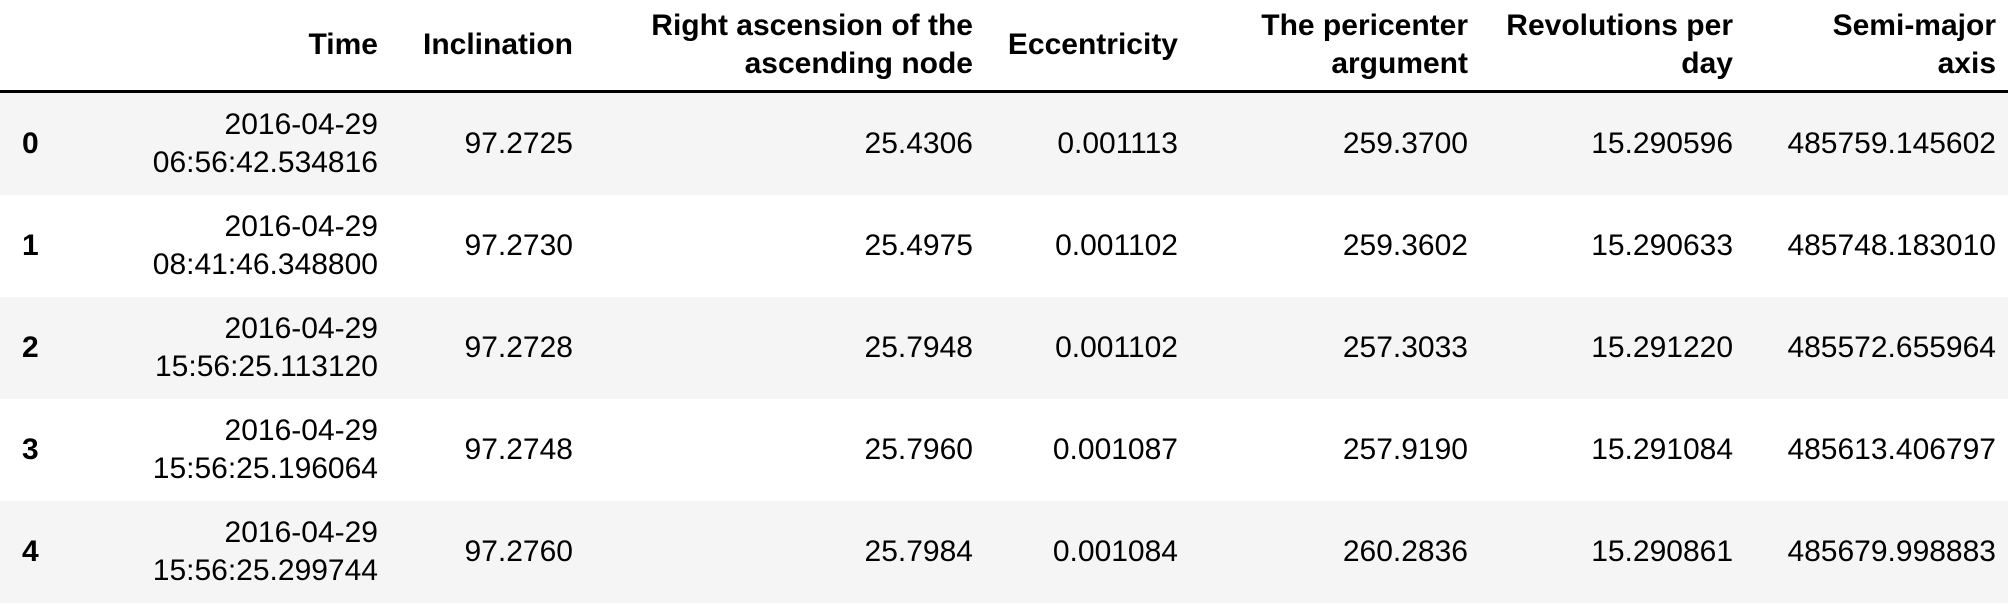 This screenshot has height=606, width=2008. I want to click on cell-revolutions-per-day: 15.290596, so click(1662, 143).